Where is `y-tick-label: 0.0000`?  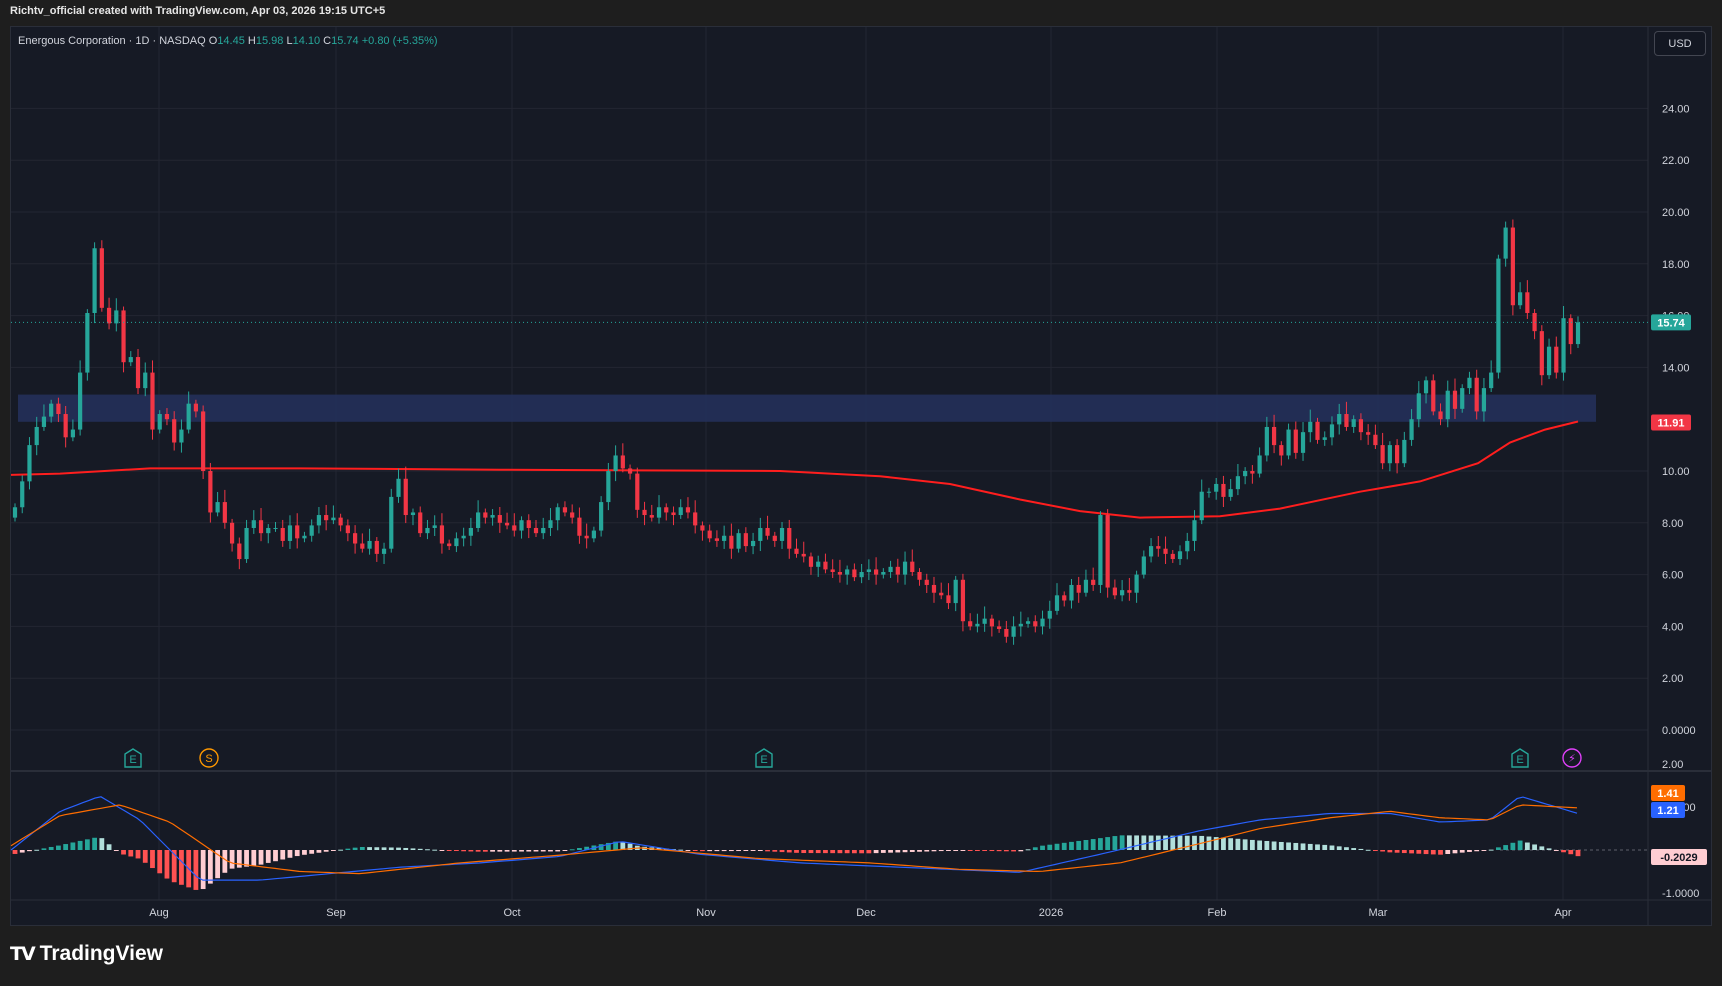
y-tick-label: 0.0000 is located at coordinates (1679, 731).